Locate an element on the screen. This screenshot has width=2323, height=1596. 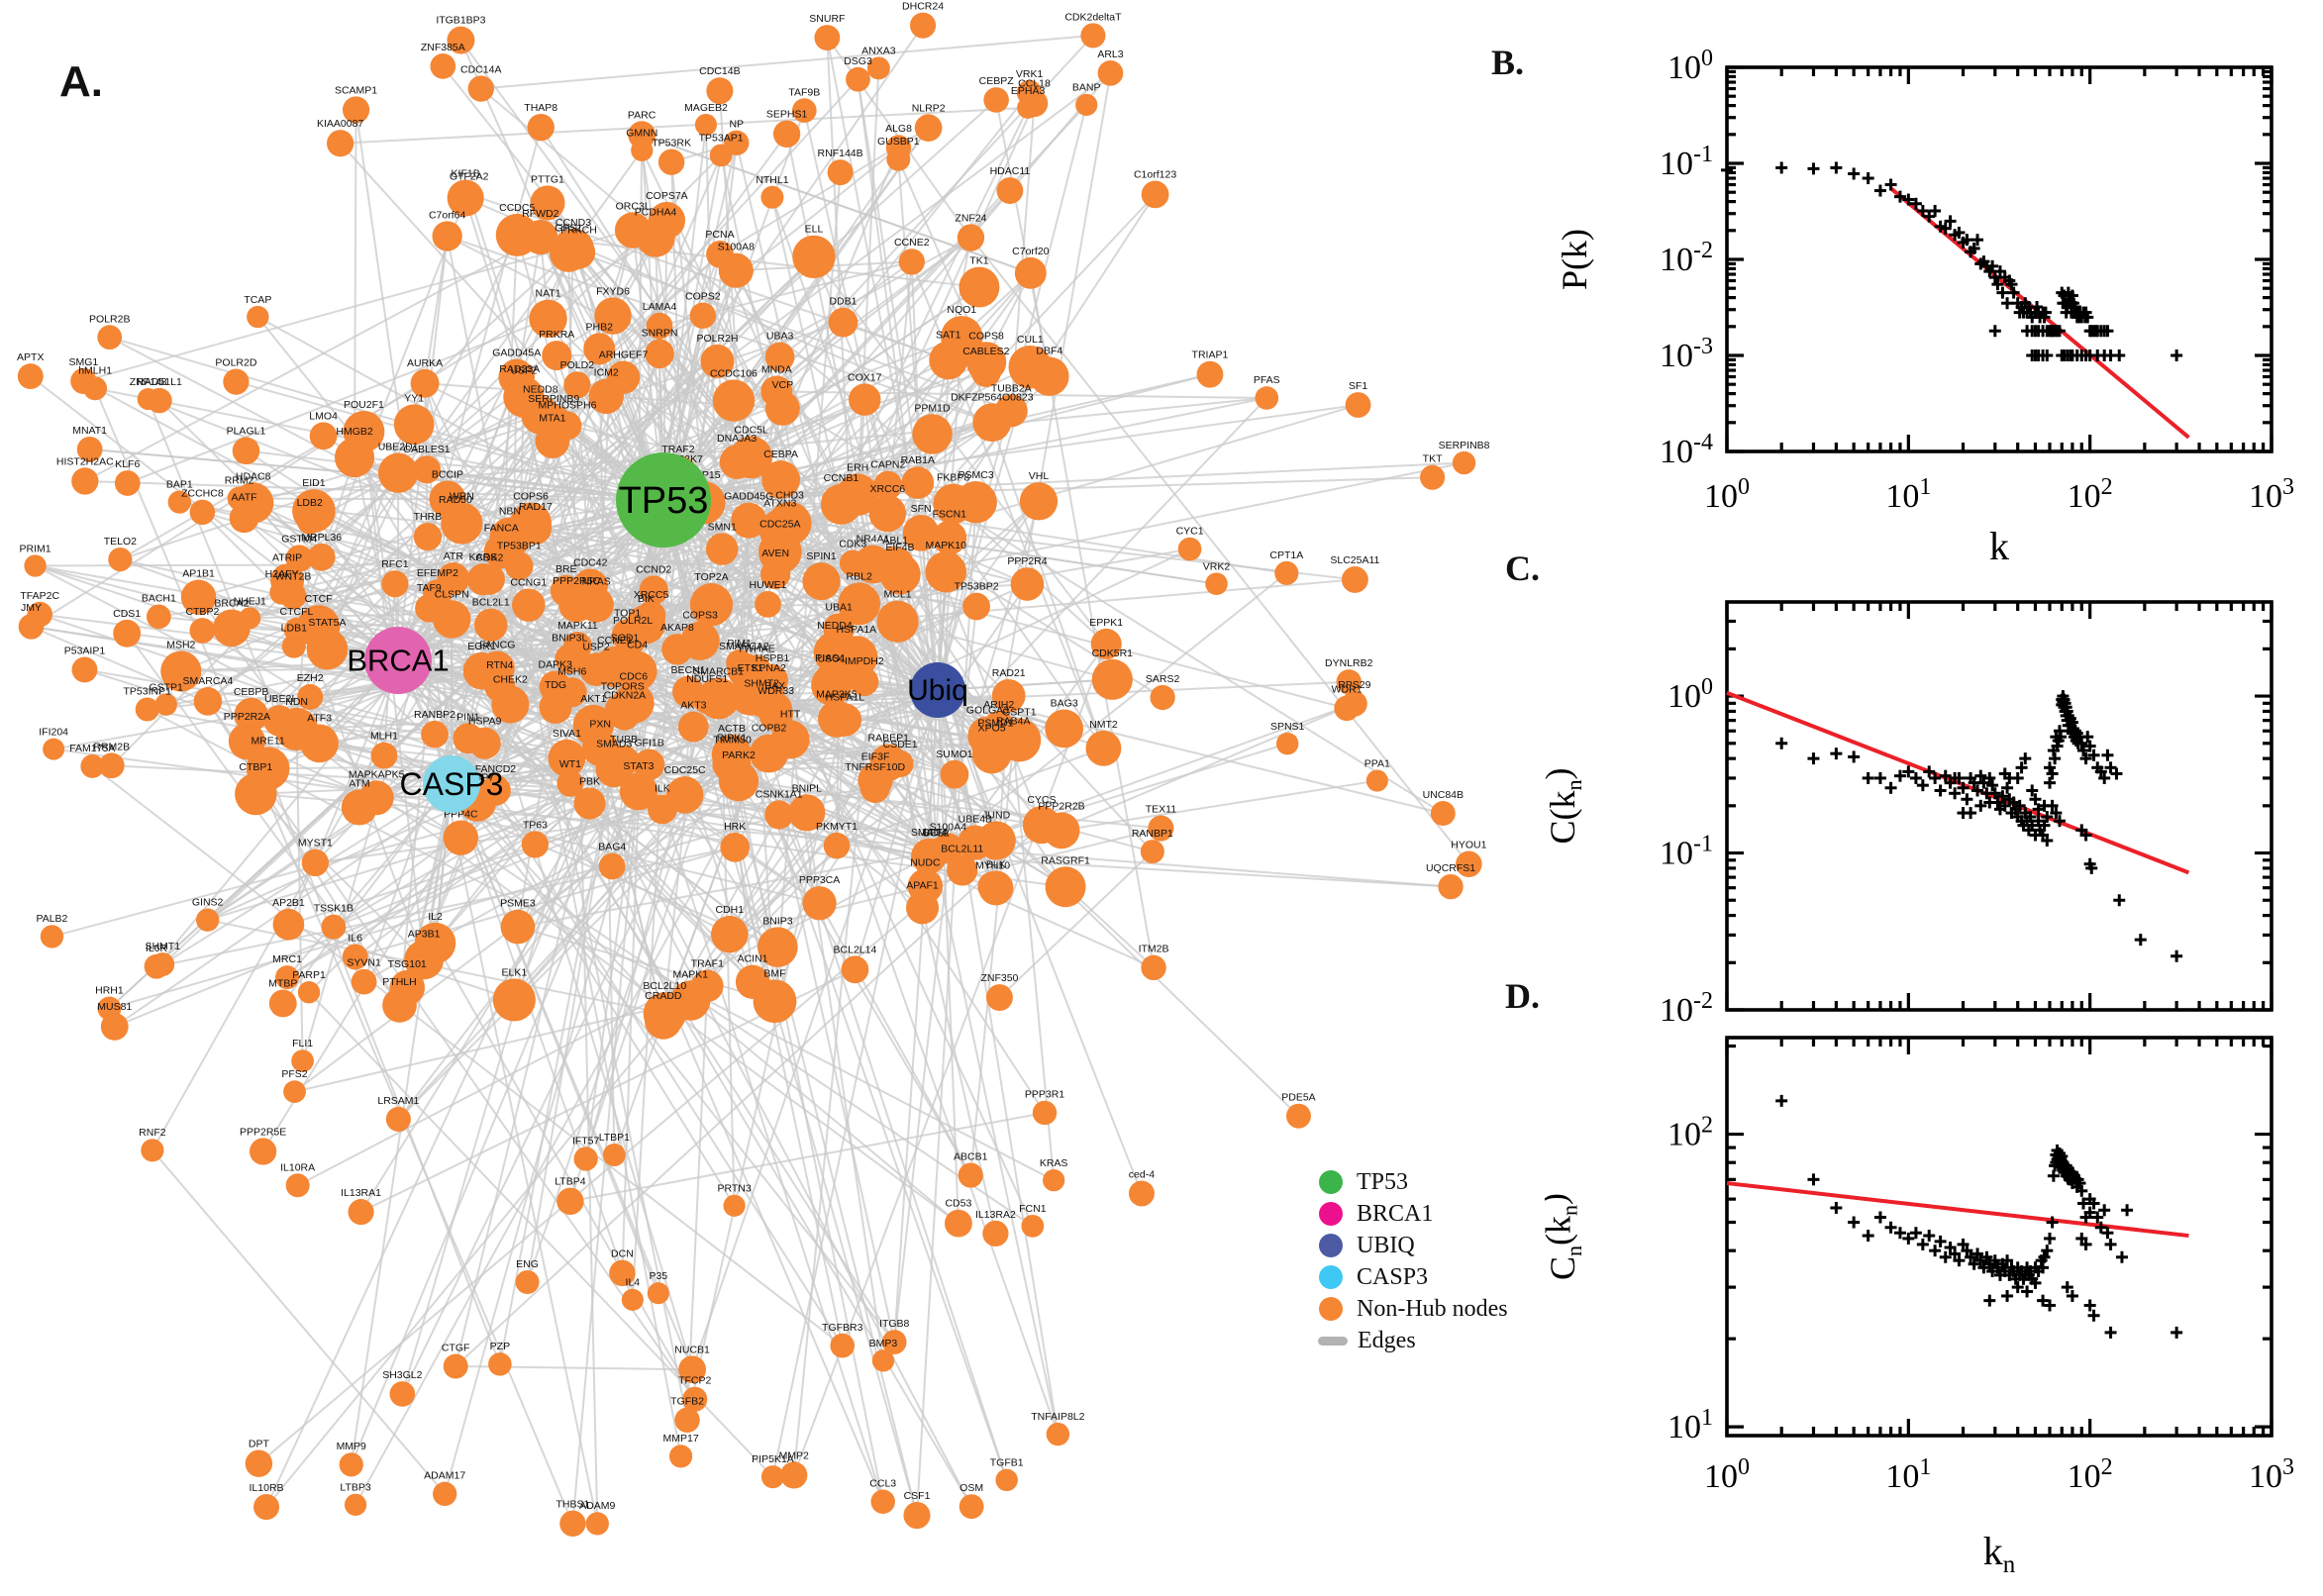
network-node-label: SMARCA4 is located at coordinates (208, 681).